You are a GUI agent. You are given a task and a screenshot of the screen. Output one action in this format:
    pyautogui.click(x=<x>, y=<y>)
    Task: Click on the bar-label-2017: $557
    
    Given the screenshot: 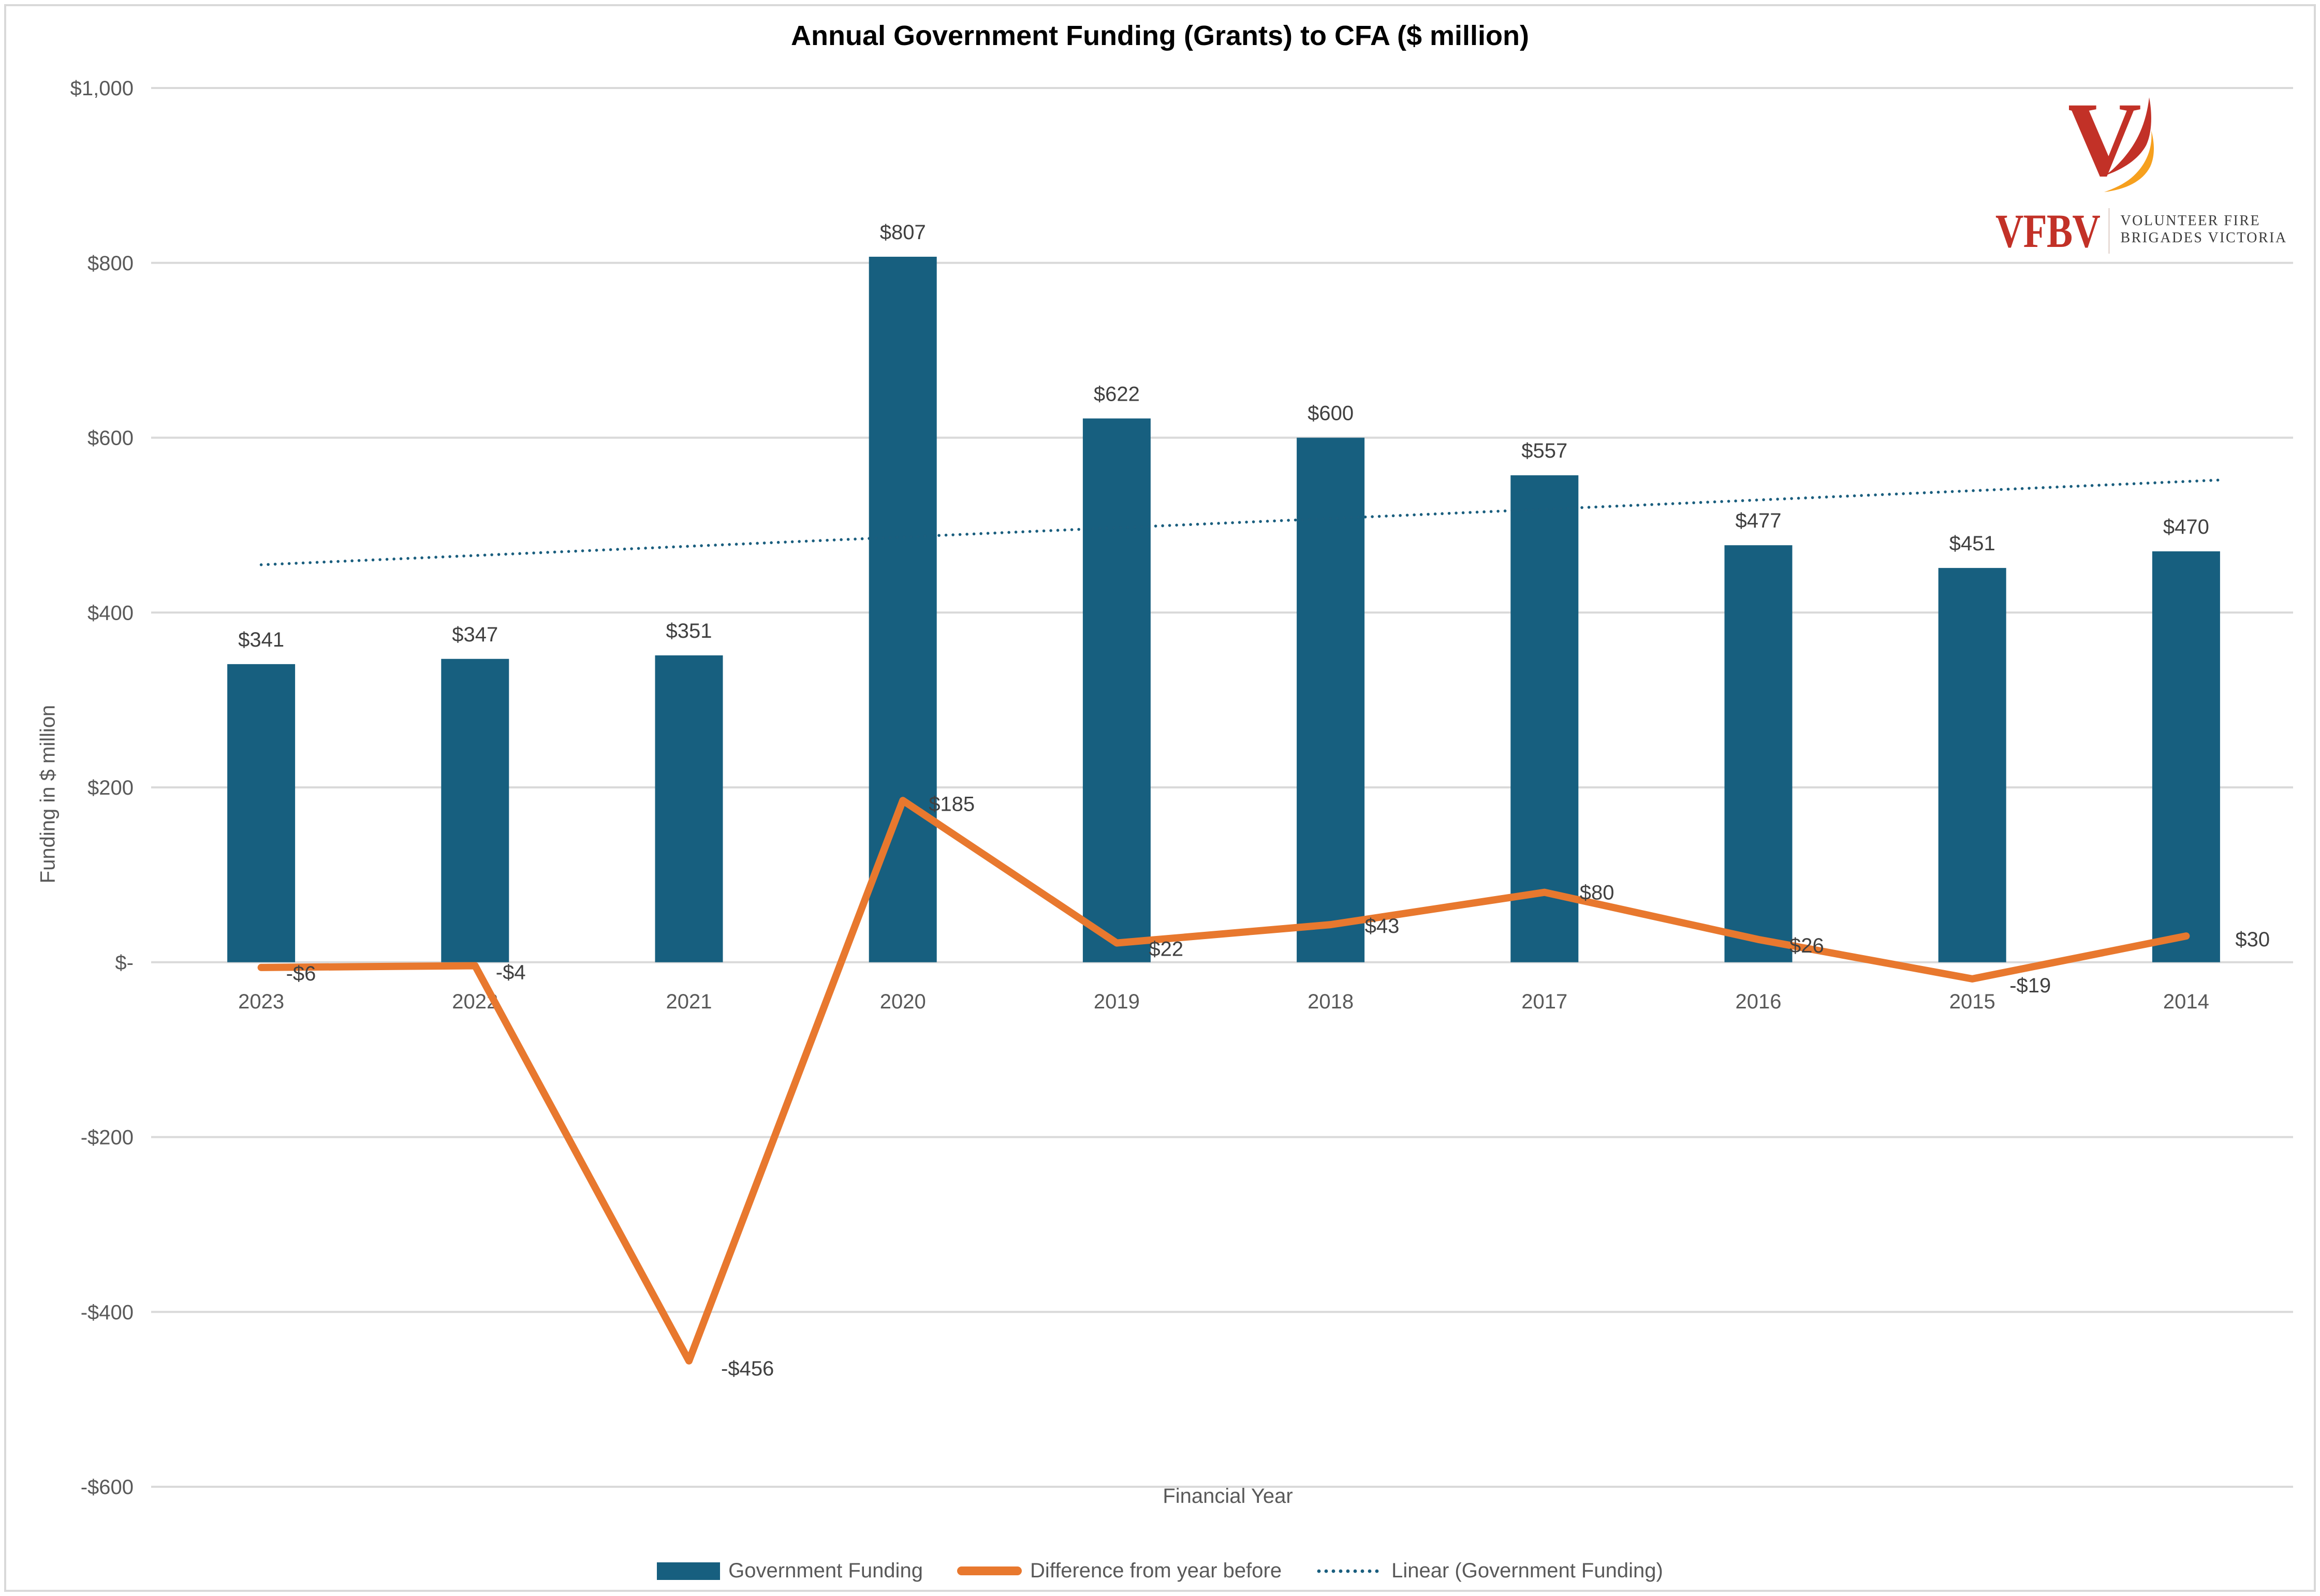 What is the action you would take?
    pyautogui.click(x=1544, y=451)
    